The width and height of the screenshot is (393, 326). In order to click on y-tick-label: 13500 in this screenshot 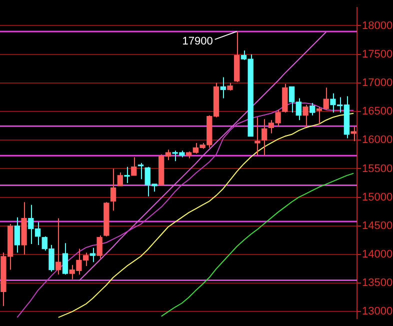, I will do `click(377, 283)`.